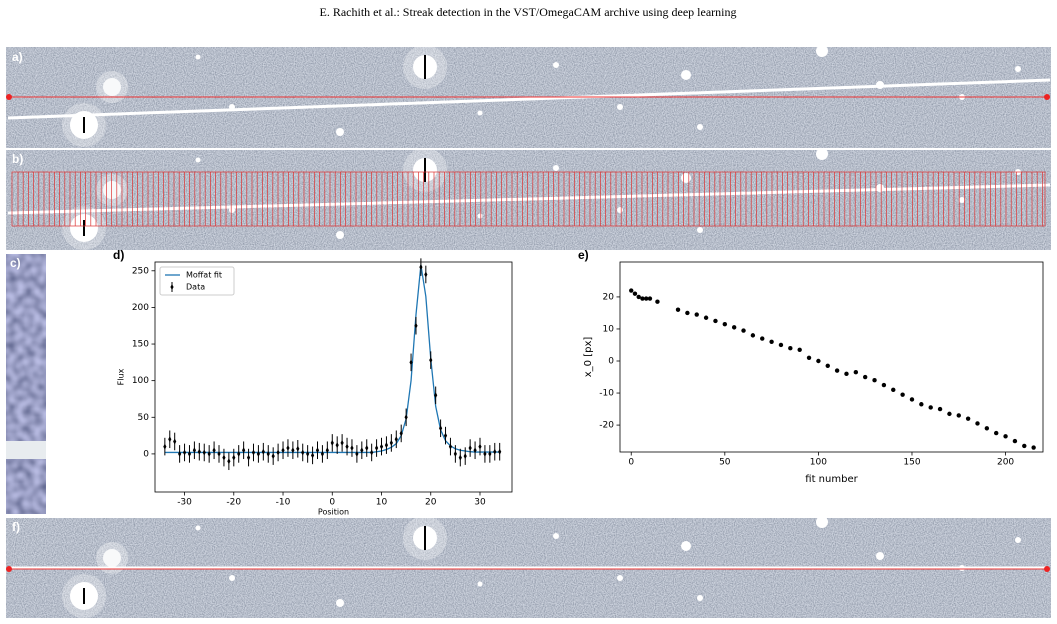 The width and height of the screenshot is (1057, 624). What do you see at coordinates (146, 454) in the screenshot?
I see `y-tick-label: 0` at bounding box center [146, 454].